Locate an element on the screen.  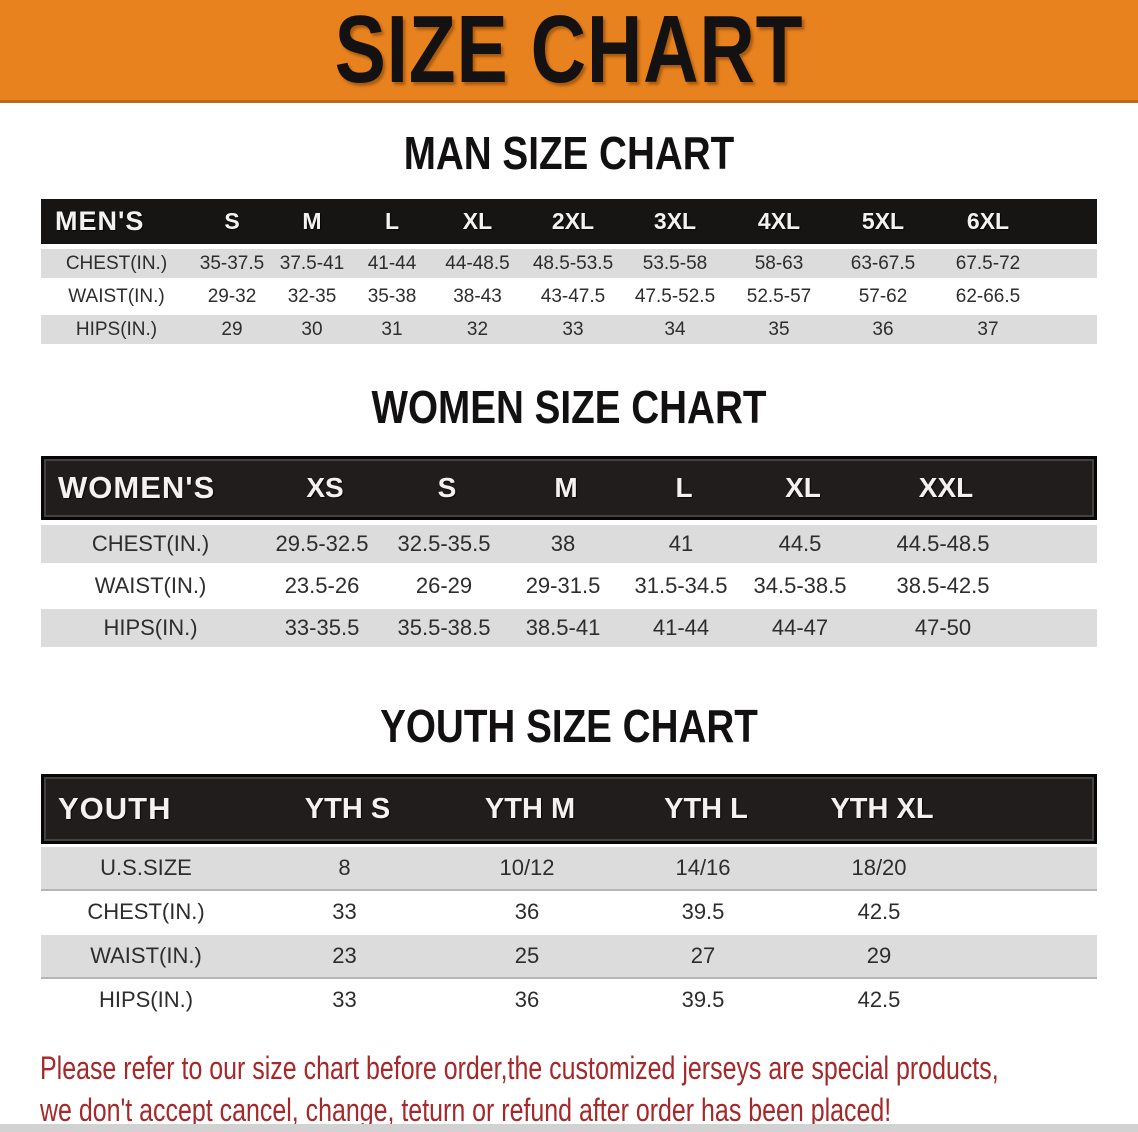
table-title: YOUTH is located at coordinates (115, 808).